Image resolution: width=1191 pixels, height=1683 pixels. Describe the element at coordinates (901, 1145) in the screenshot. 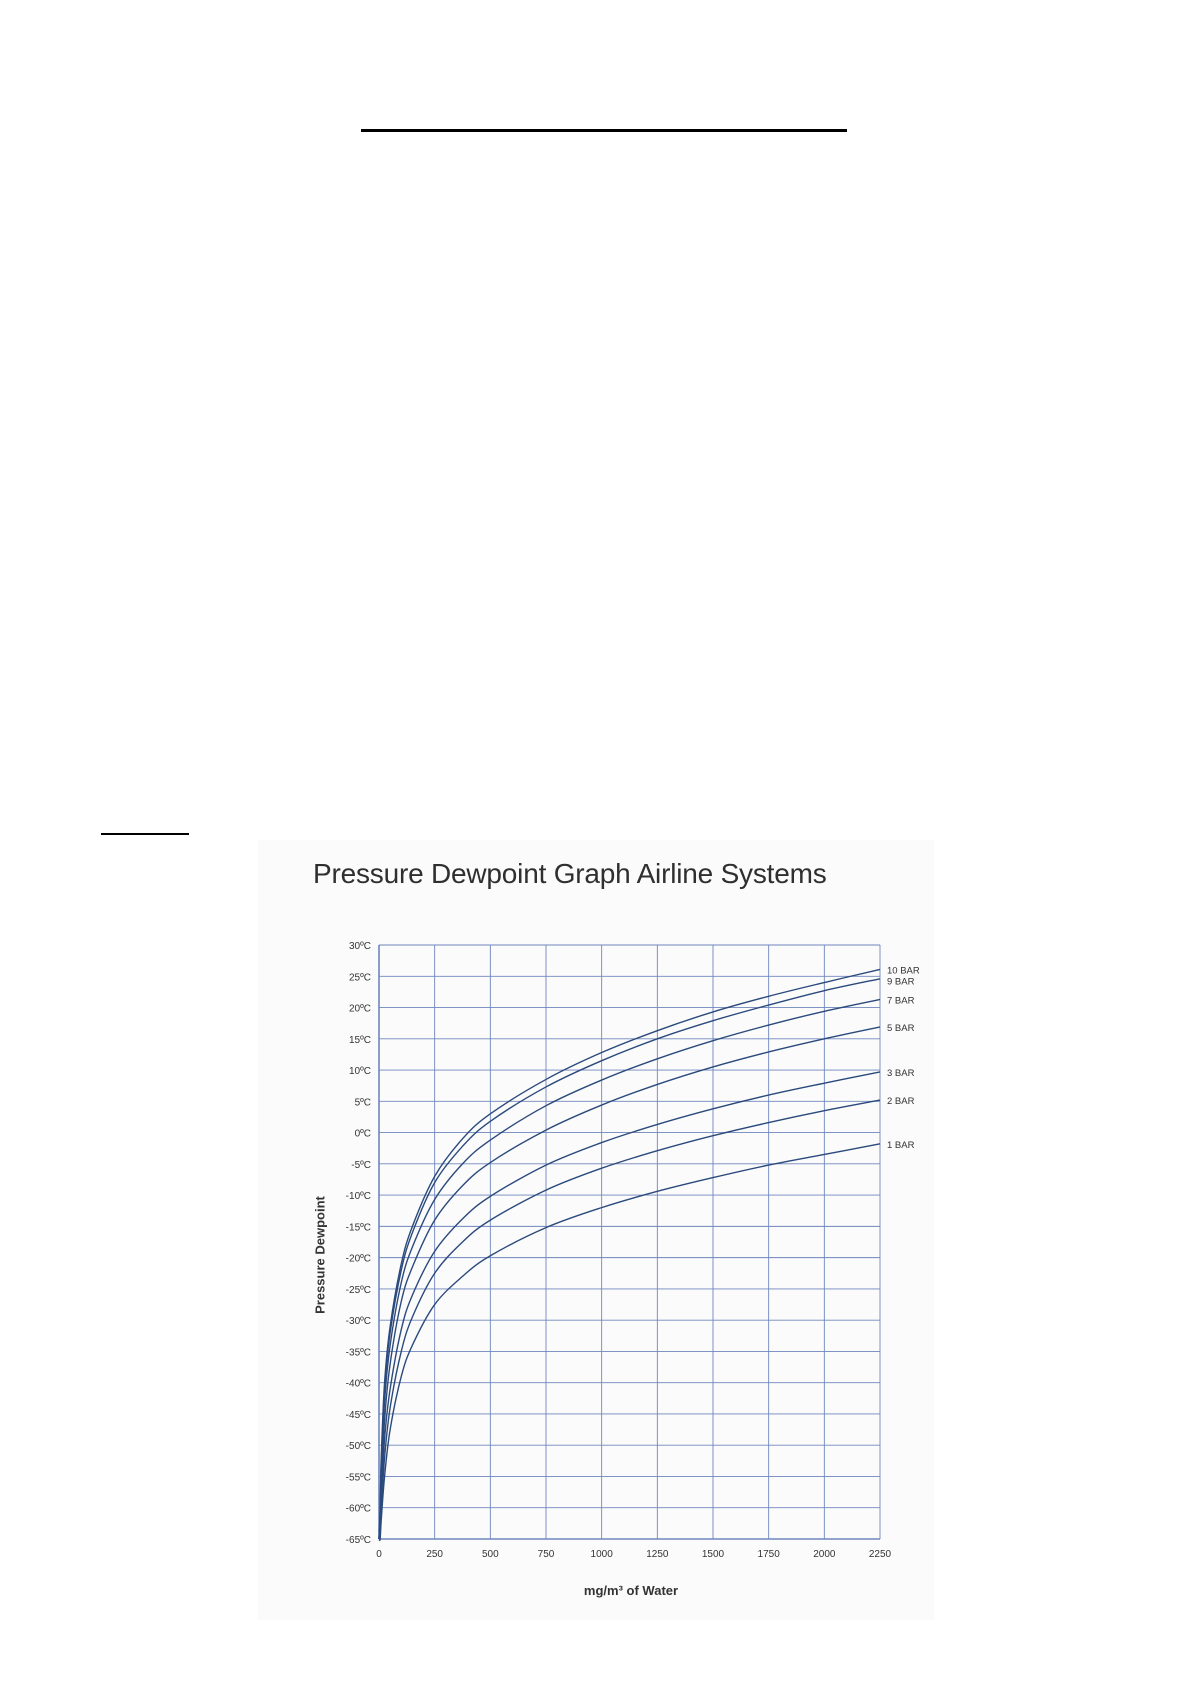

I see `series-label-1-bar: 1 BAR` at that location.